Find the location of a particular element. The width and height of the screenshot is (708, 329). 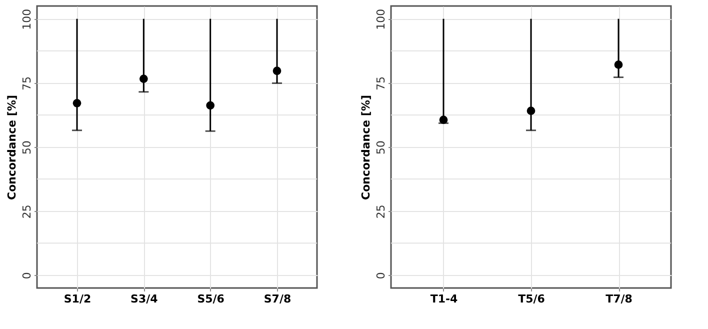

x-tick-label: S1/2 is located at coordinates (78, 299).